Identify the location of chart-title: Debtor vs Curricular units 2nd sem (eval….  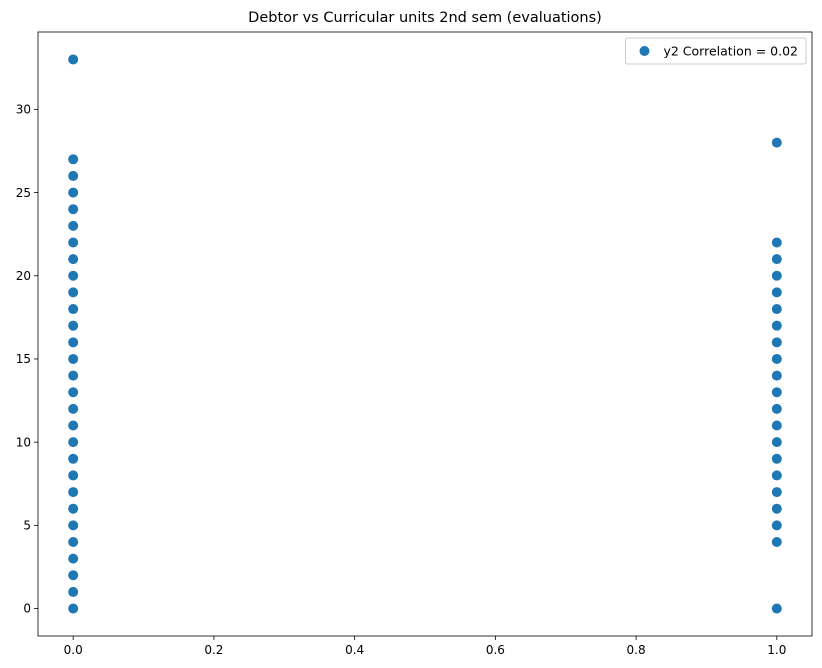
(425, 18).